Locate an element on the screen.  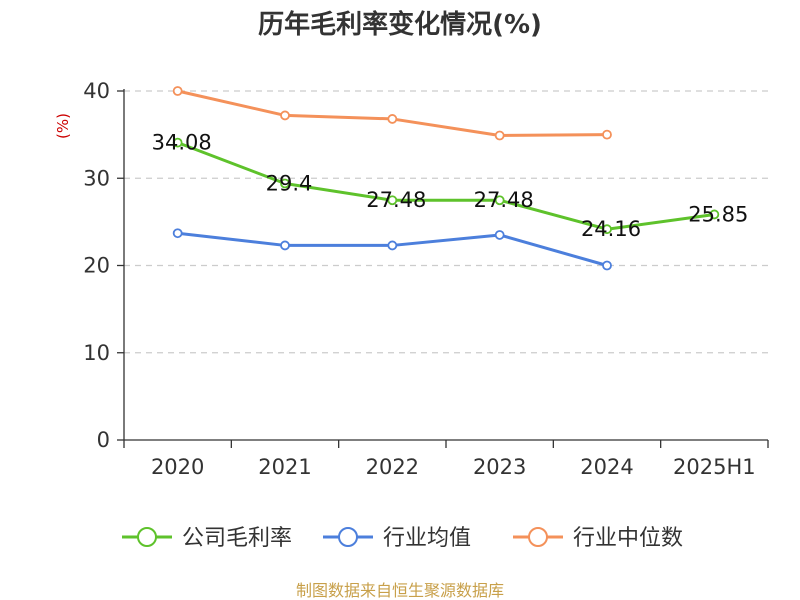
y-tick-label: 10 is located at coordinates (96, 353).